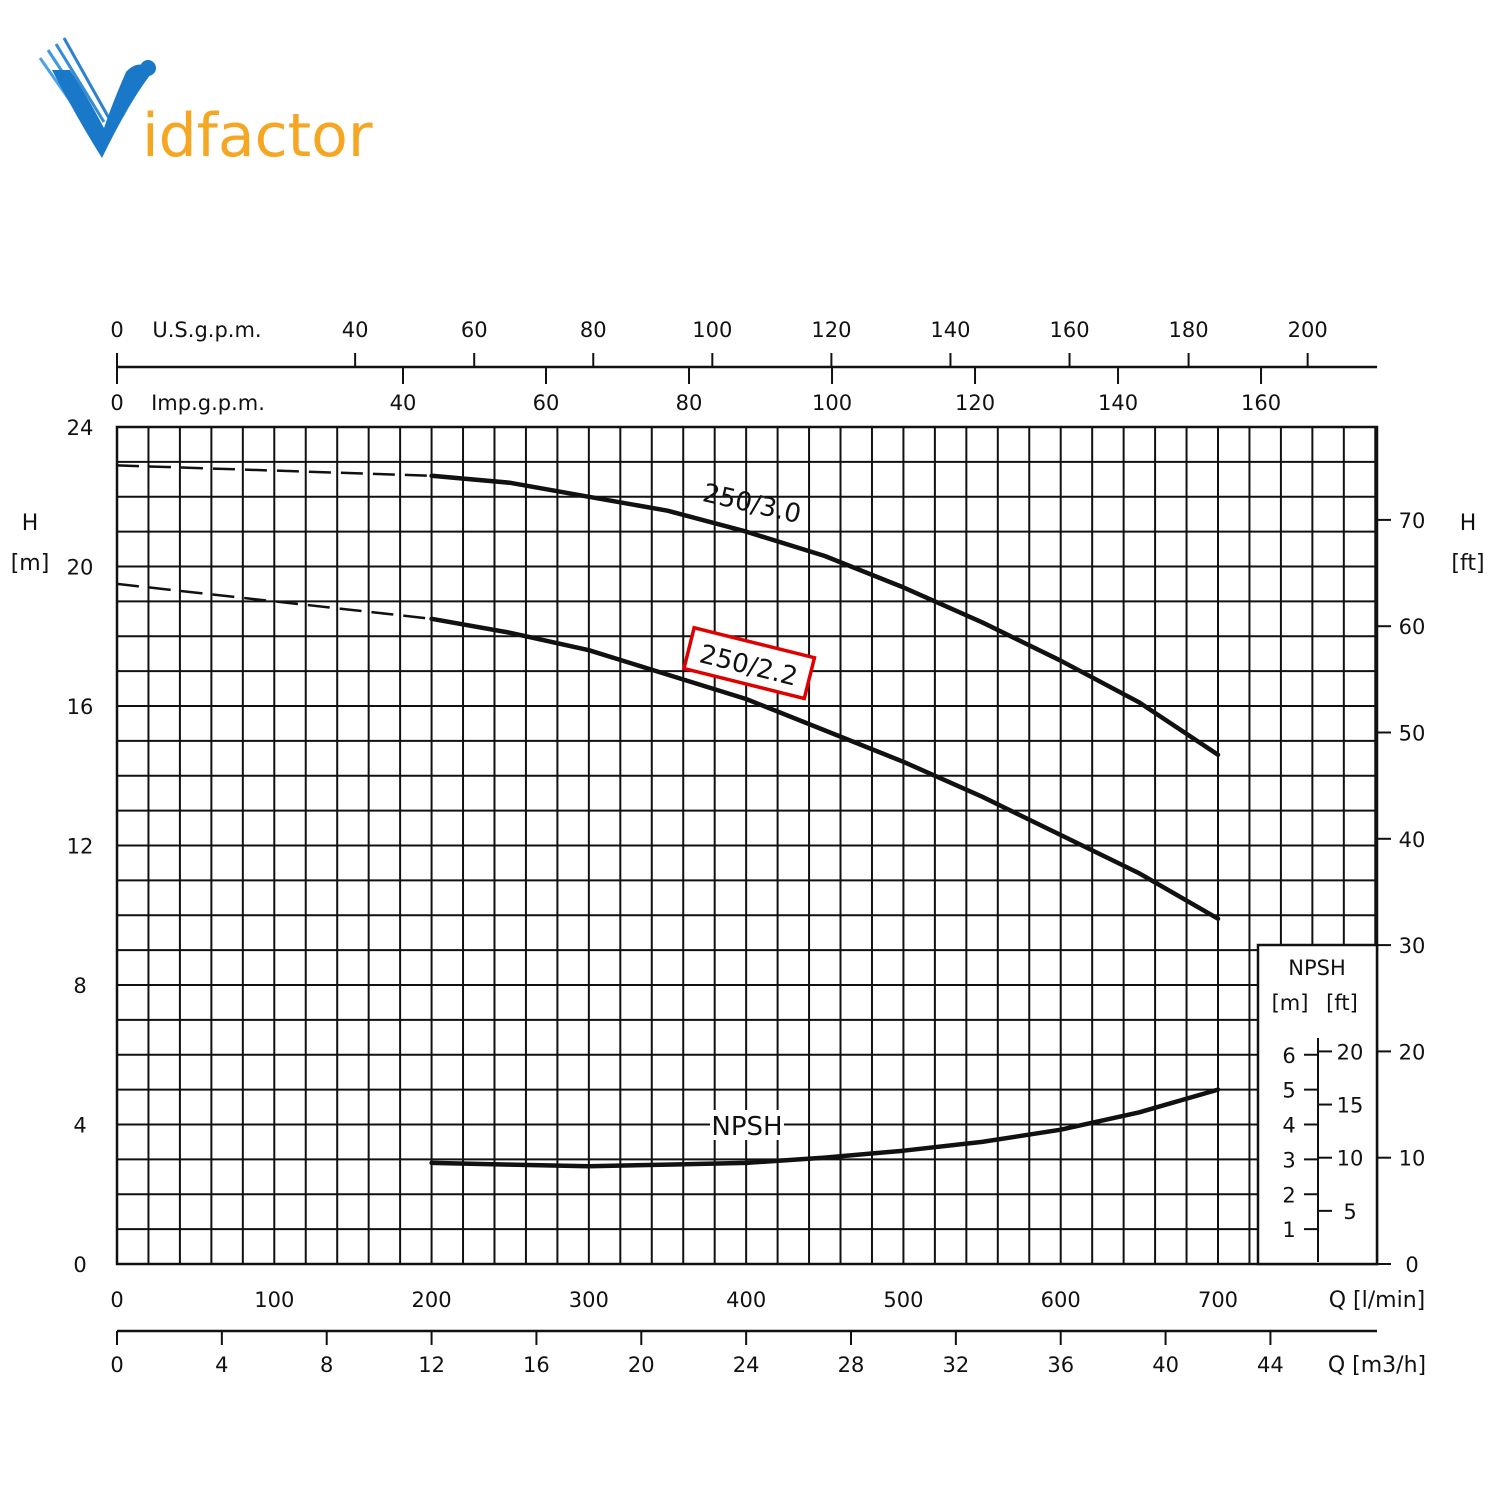  I want to click on x-lpm-tick-label: 200, so click(432, 1300).